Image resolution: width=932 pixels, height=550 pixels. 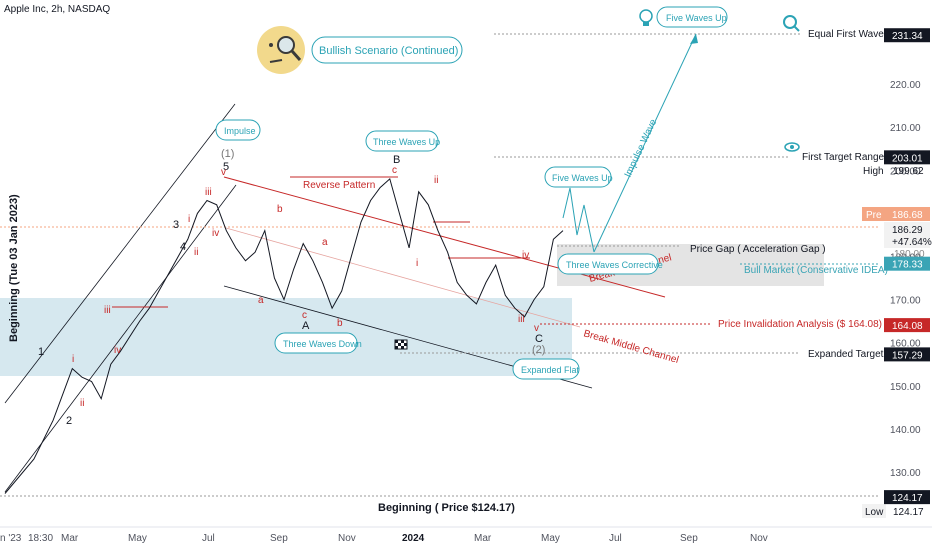 I want to click on subwave-iv-3: iv, so click(x=525, y=255).